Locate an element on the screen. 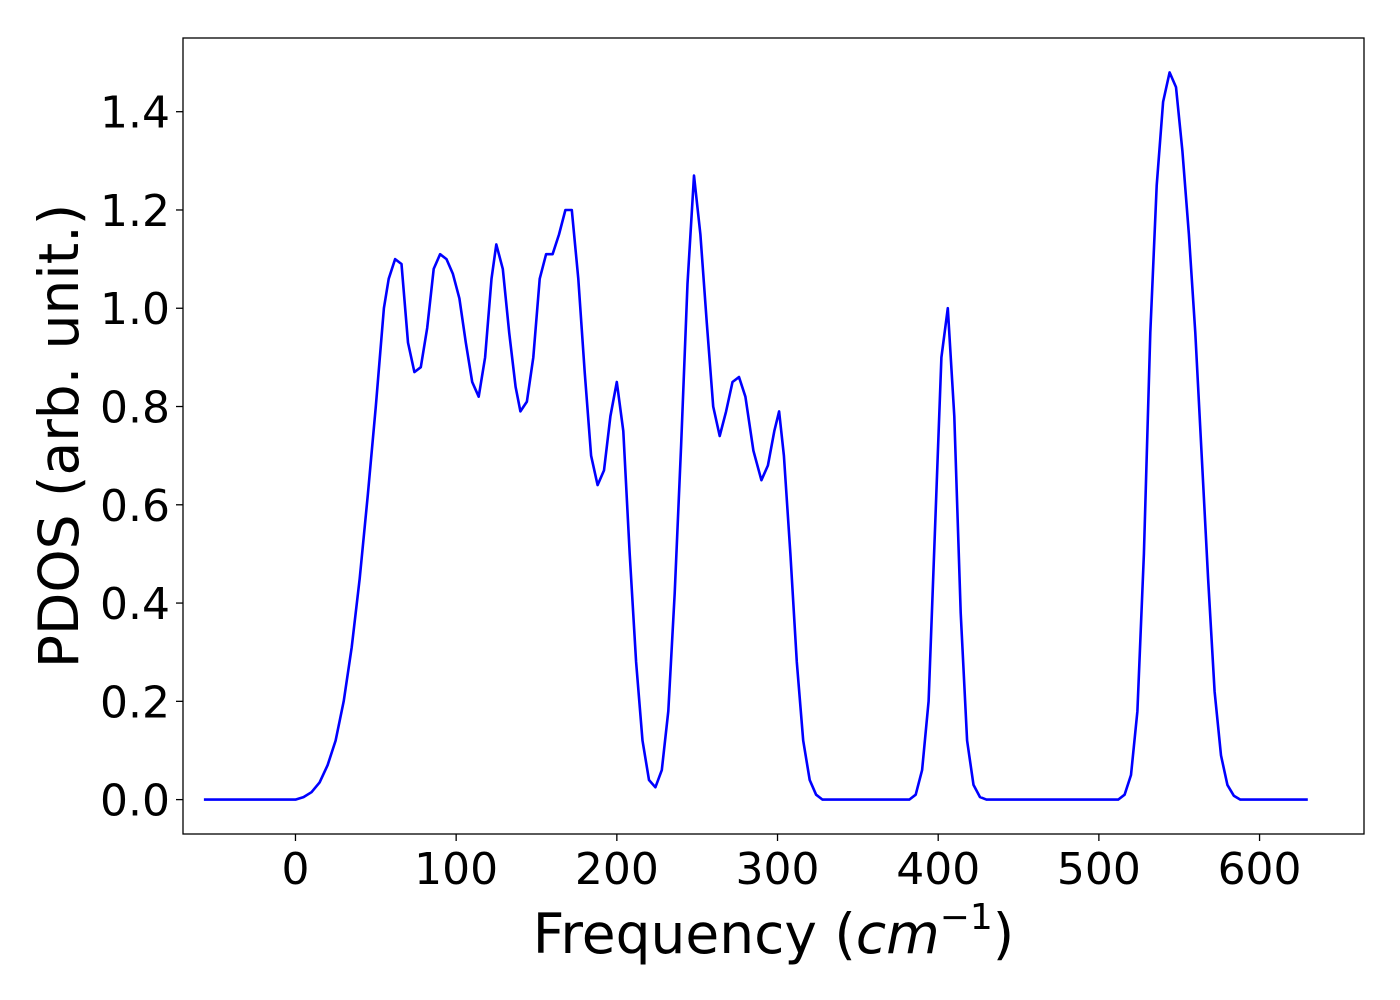  y-tick-label: 1.0 is located at coordinates (135, 309).